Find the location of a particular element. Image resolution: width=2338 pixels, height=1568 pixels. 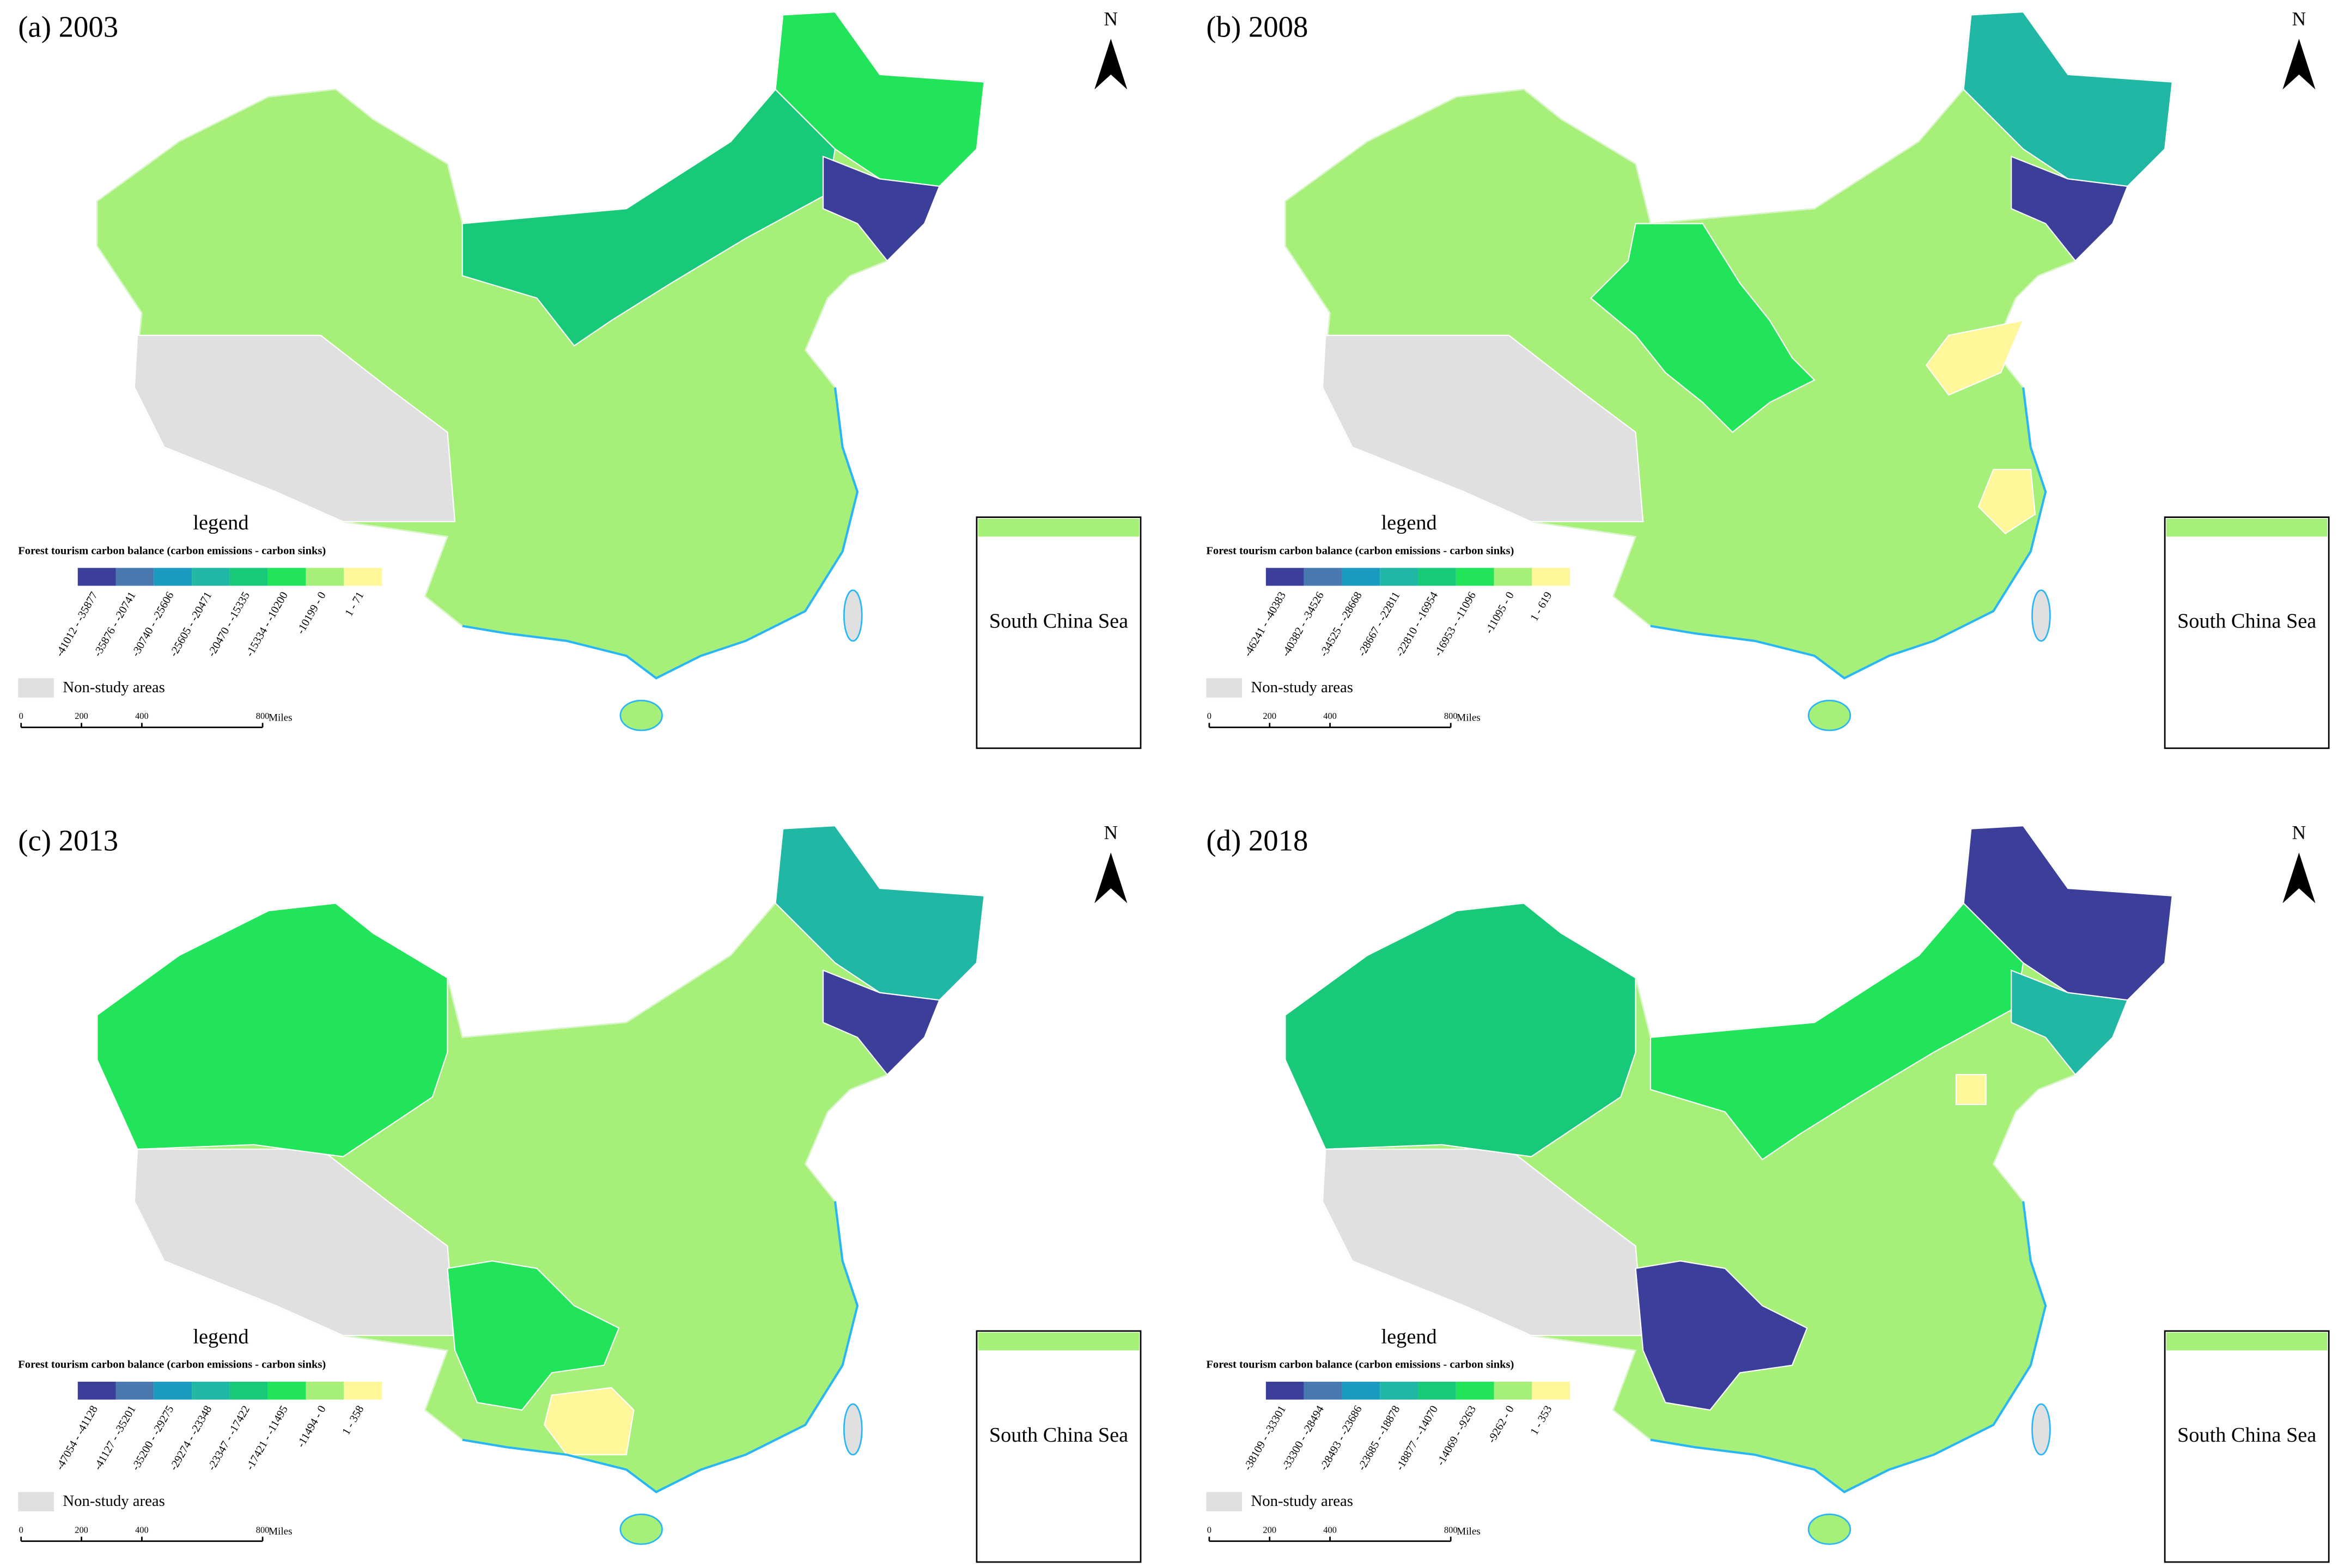

legend-class-label: -47054 - -41128 is located at coordinates (77, 1438).